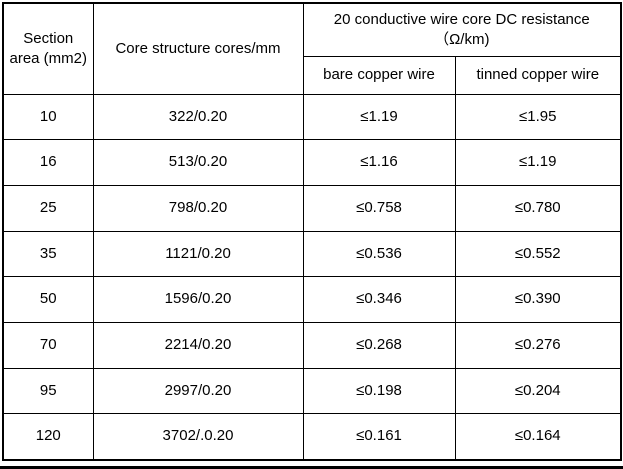 The height and width of the screenshot is (469, 623). Describe the element at coordinates (48, 345) in the screenshot. I see `cell-section-area: 70` at that location.